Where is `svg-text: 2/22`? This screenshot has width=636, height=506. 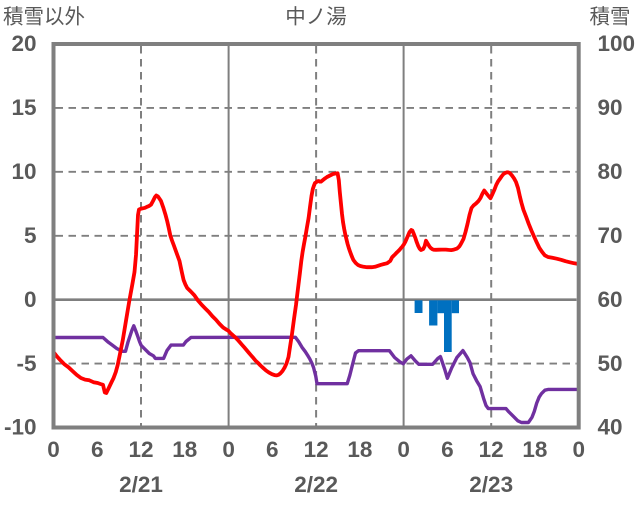 svg-text: 2/22 is located at coordinates (316, 484).